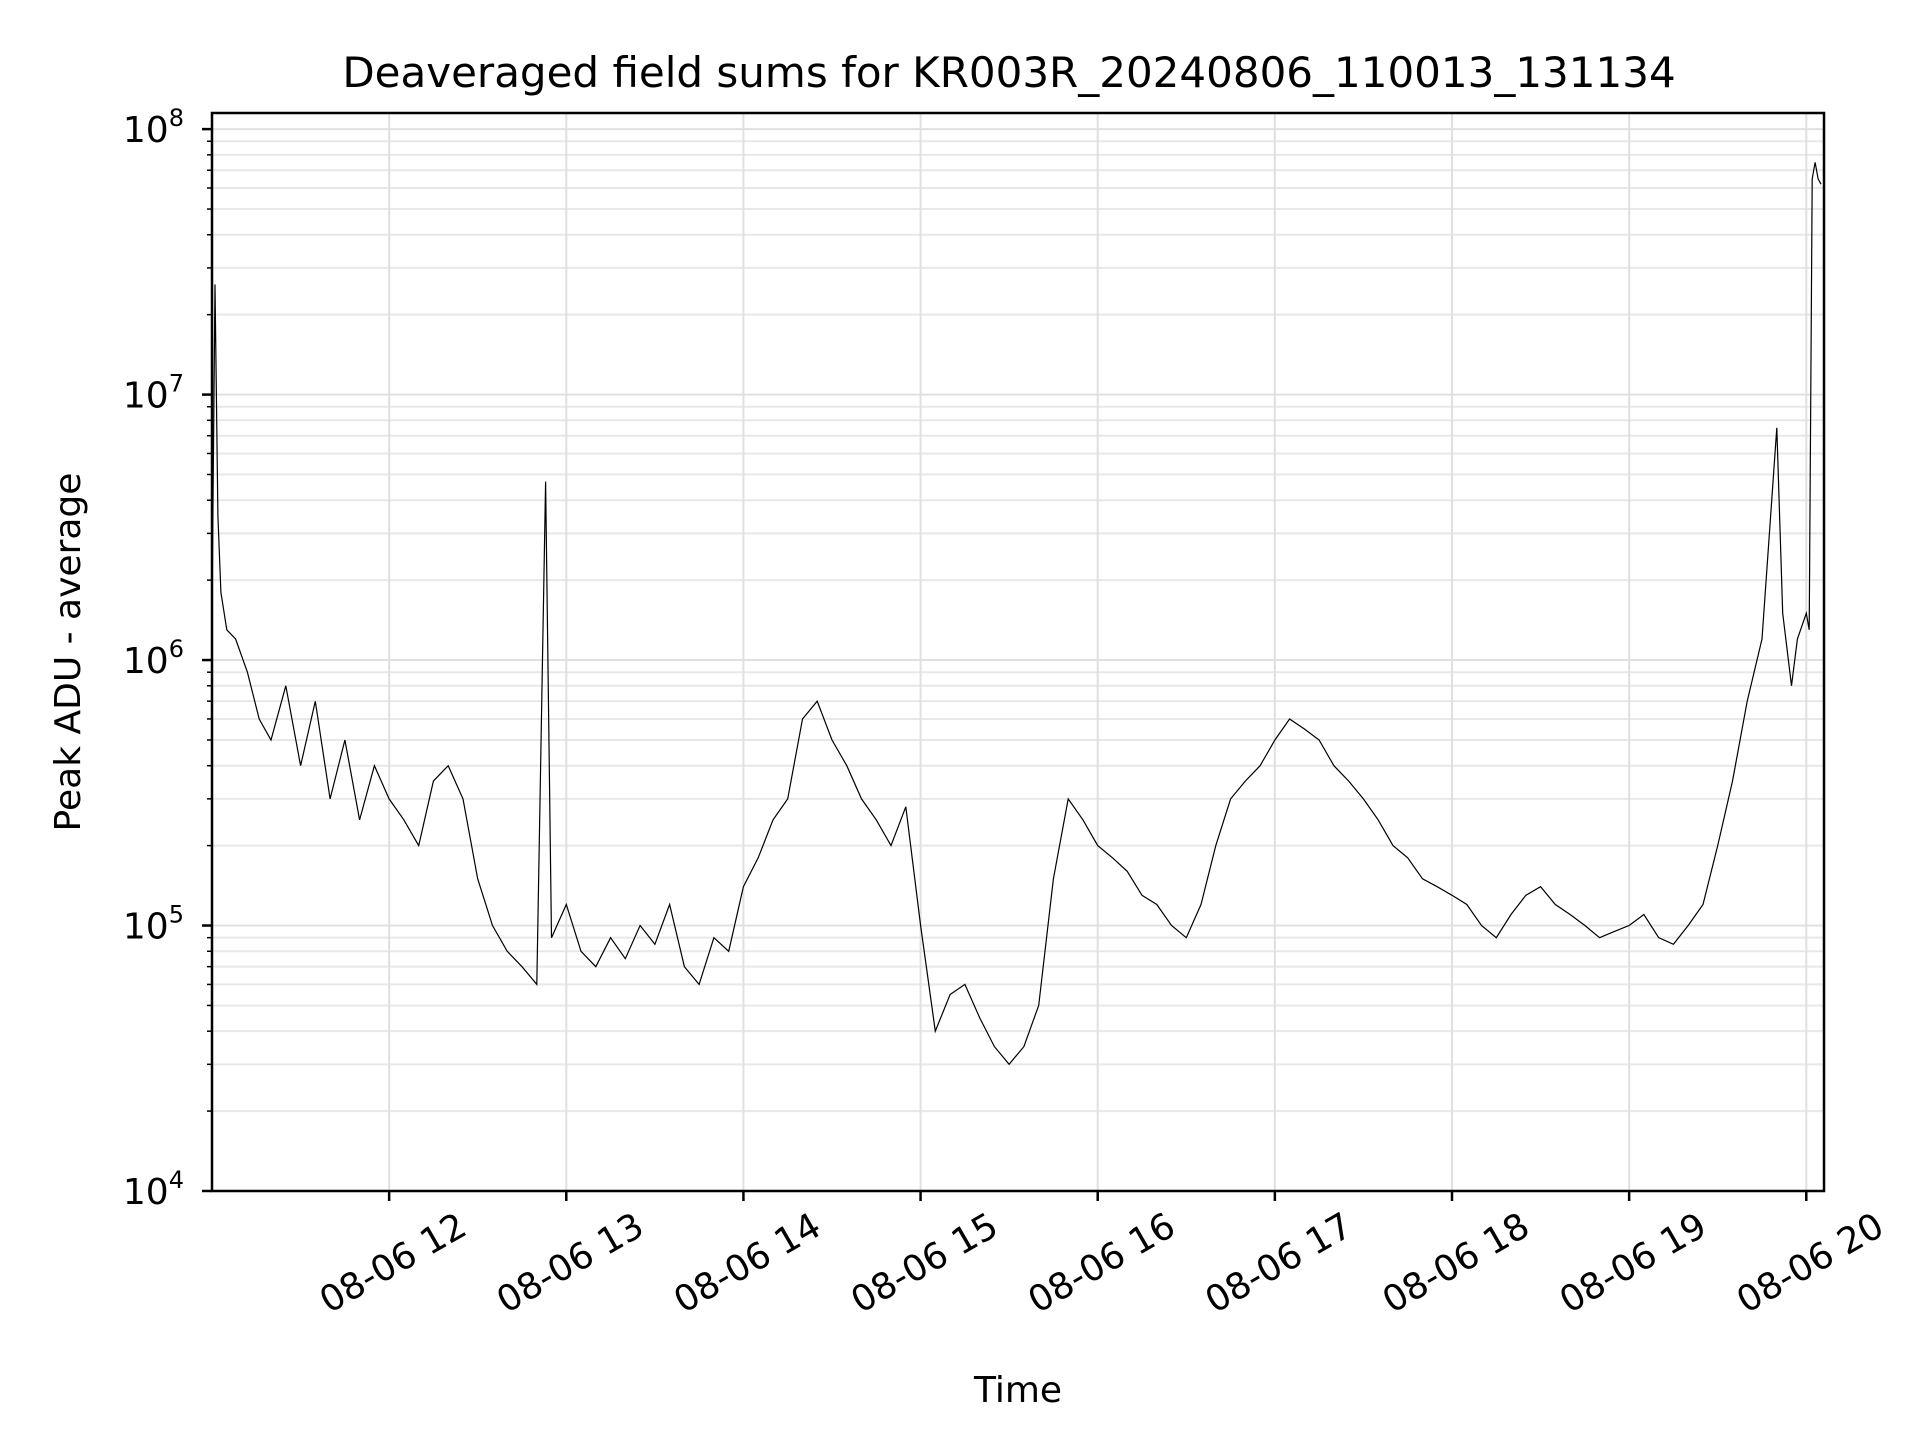  Describe the element at coordinates (68, 652) in the screenshot. I see `y-axis-label: Peak ADU - average` at that location.